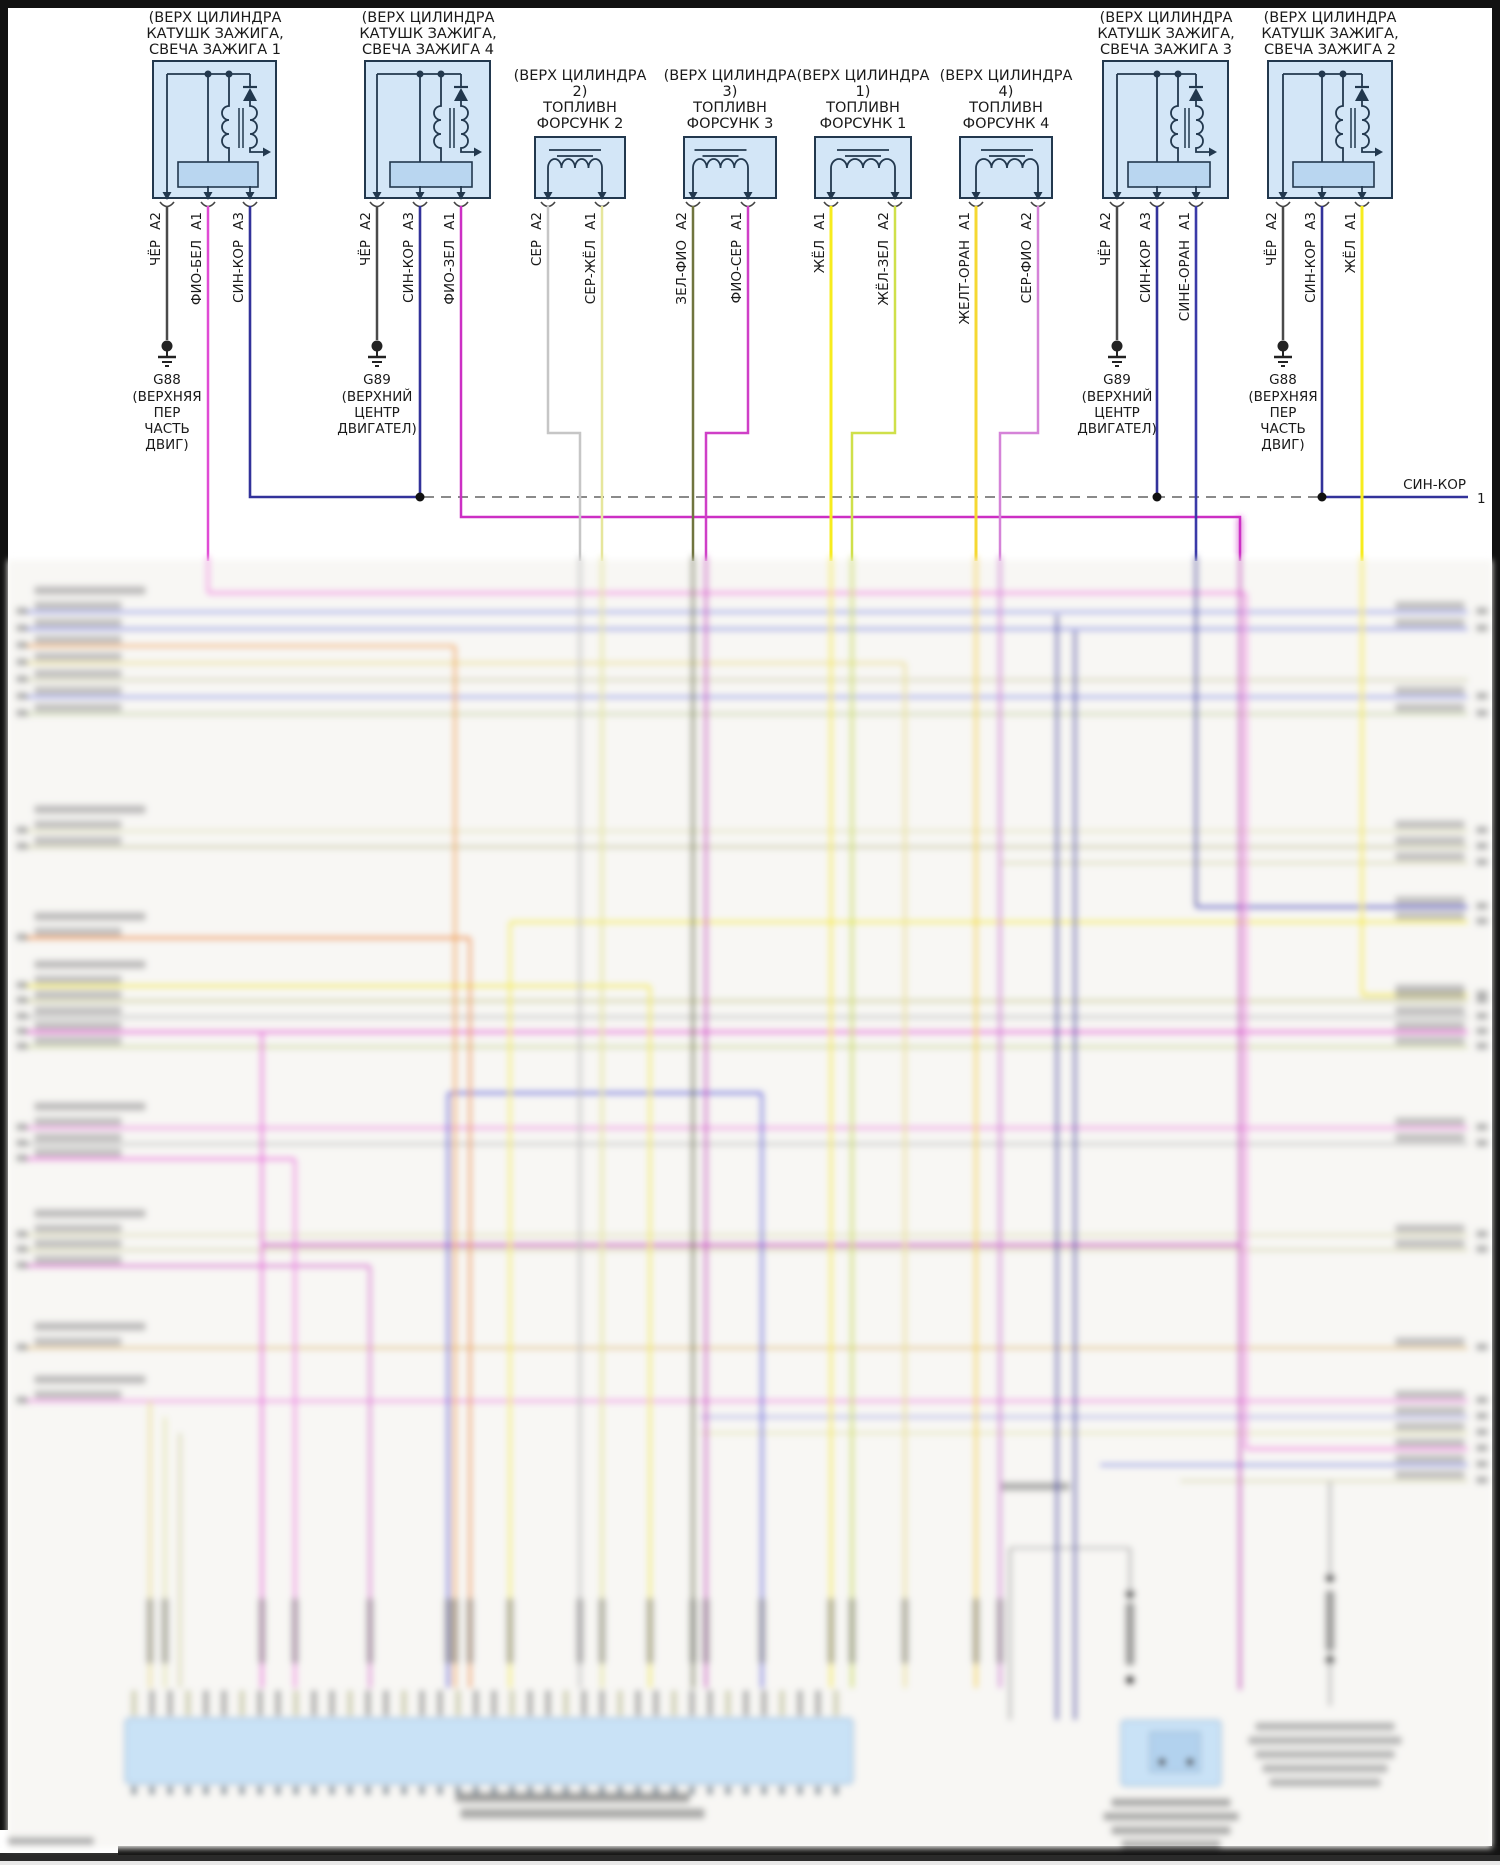 Image resolution: width=1500 pixels, height=1865 pixels. I want to click on coil3-label: (ВЕРХ ЦИЛИНДРА, so click(1166, 18).